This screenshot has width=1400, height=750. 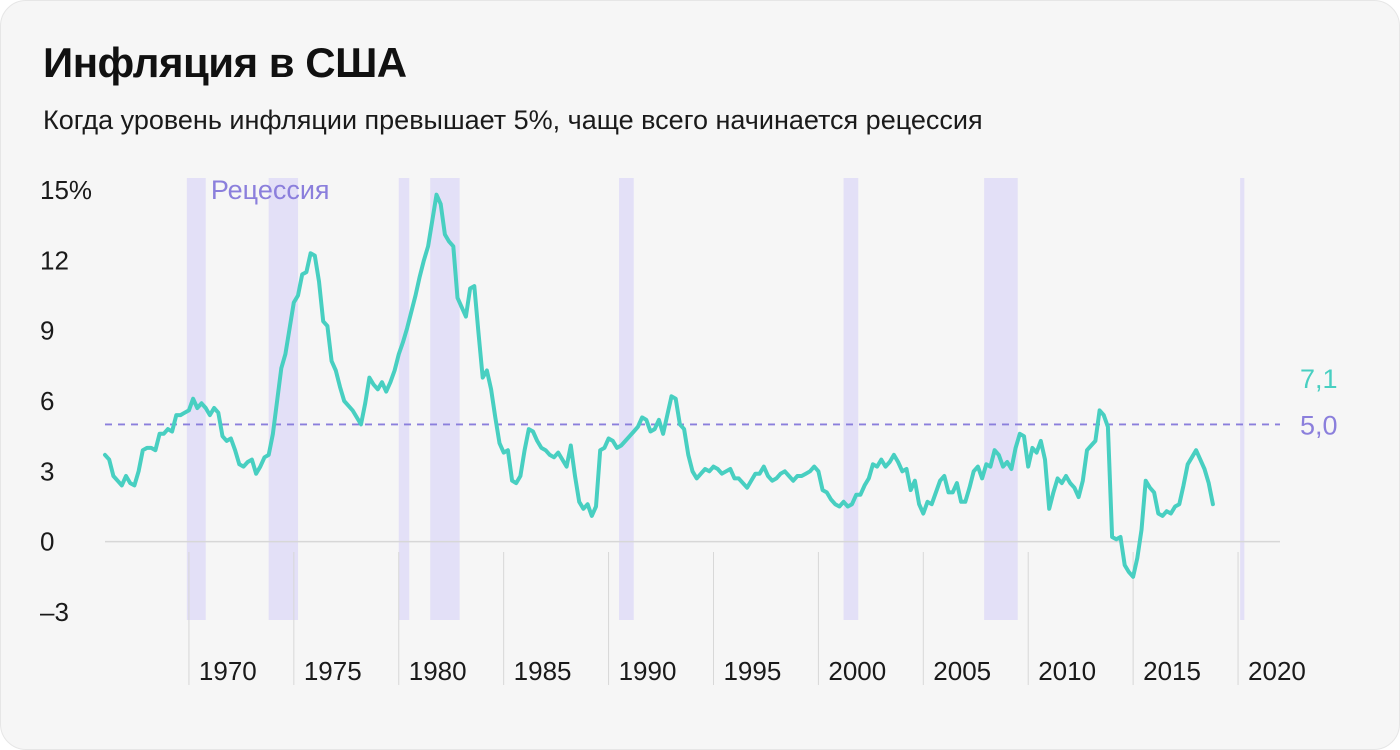 I want to click on x-tick-label-1975: 1975, so click(x=333, y=671).